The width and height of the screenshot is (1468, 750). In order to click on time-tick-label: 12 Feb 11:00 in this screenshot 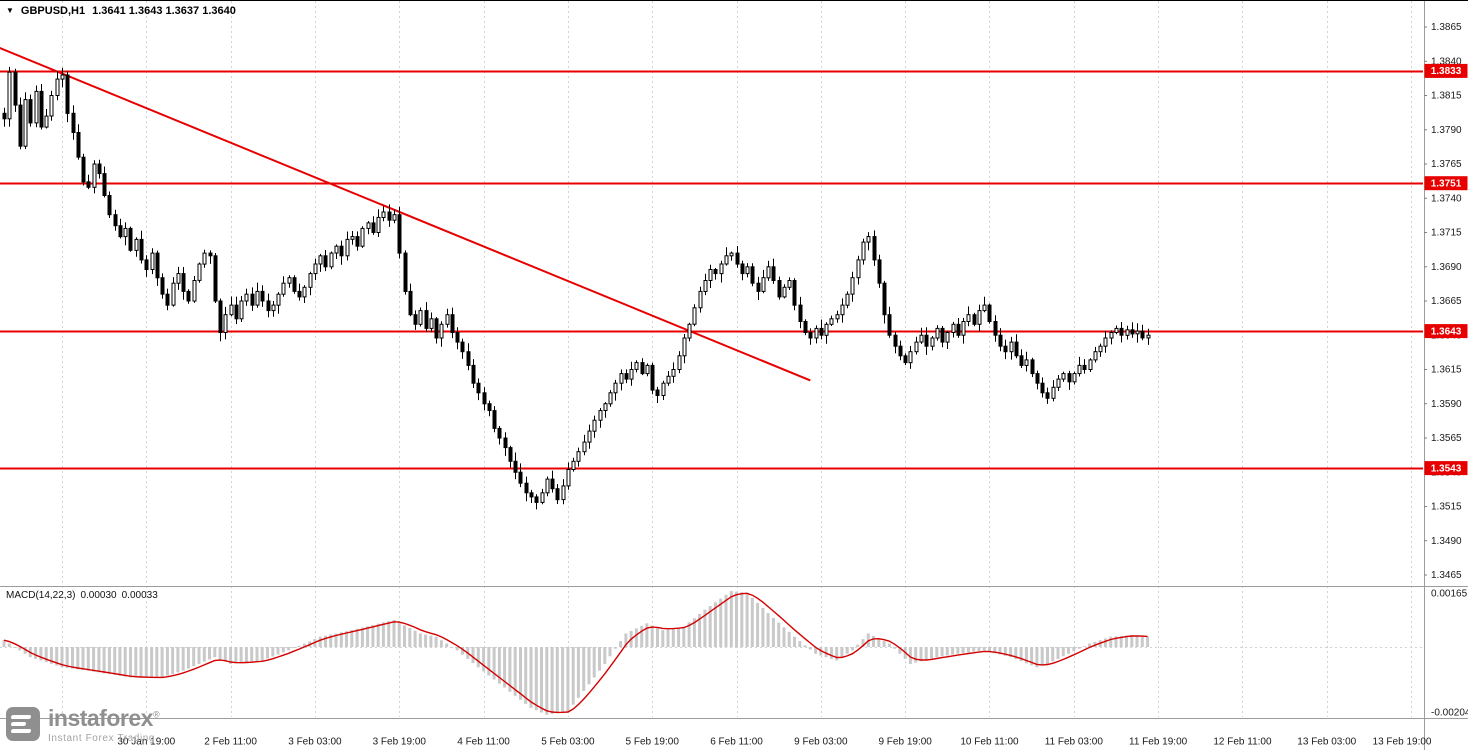, I will do `click(1242, 742)`.